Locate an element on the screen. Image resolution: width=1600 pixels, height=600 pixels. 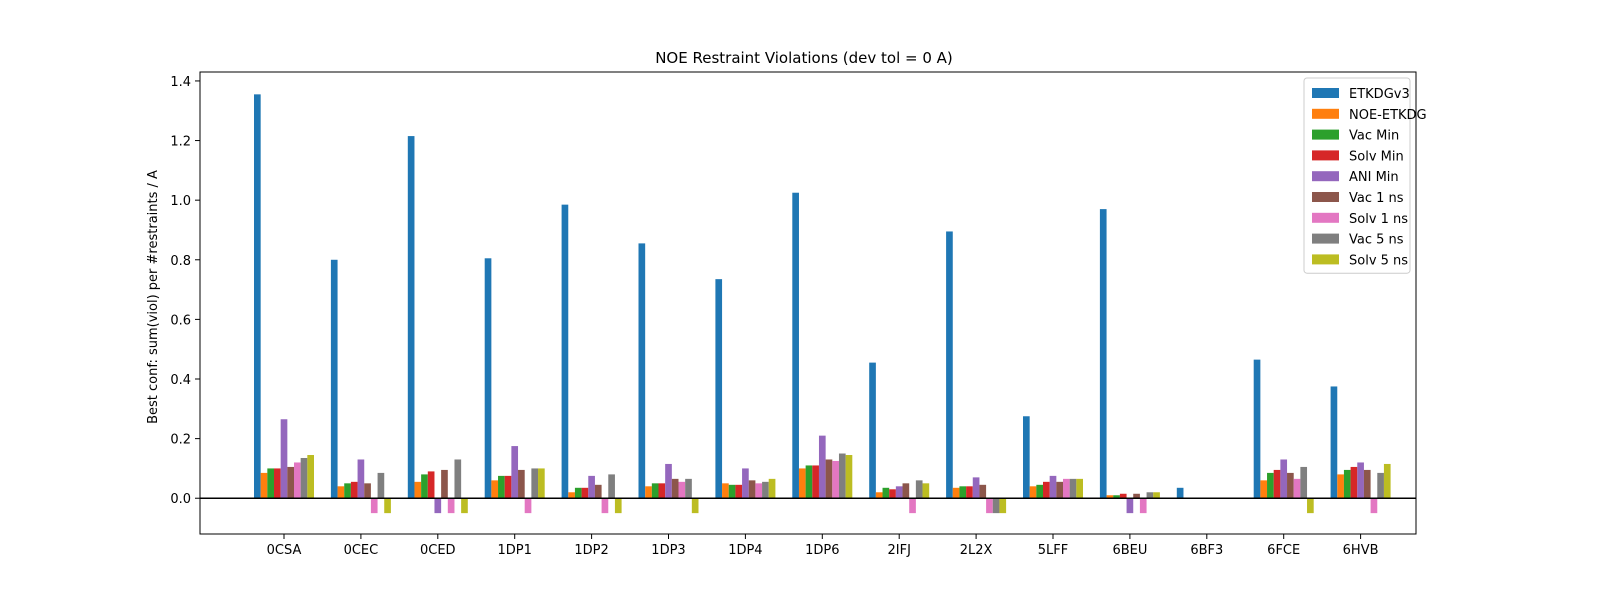
bar-vac-1-ns-5LFF is located at coordinates (1059, 490).